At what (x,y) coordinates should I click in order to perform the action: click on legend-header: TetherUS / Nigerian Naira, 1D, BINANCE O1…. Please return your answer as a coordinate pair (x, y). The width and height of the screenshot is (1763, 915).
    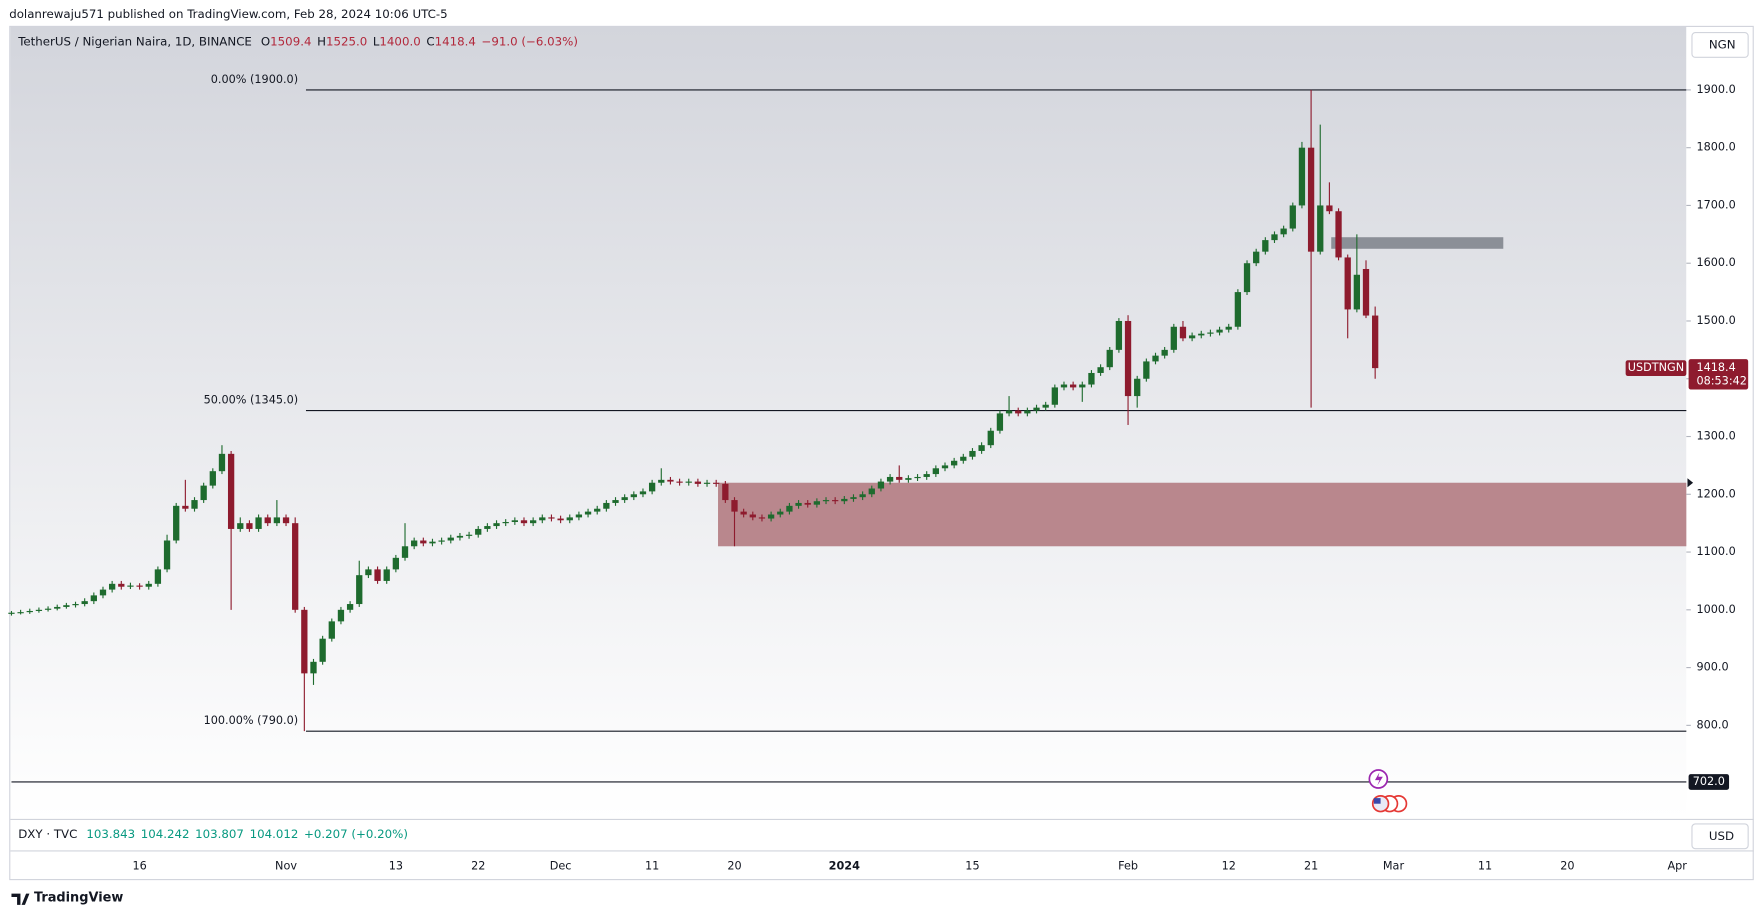
    Looking at the image, I should click on (297, 41).